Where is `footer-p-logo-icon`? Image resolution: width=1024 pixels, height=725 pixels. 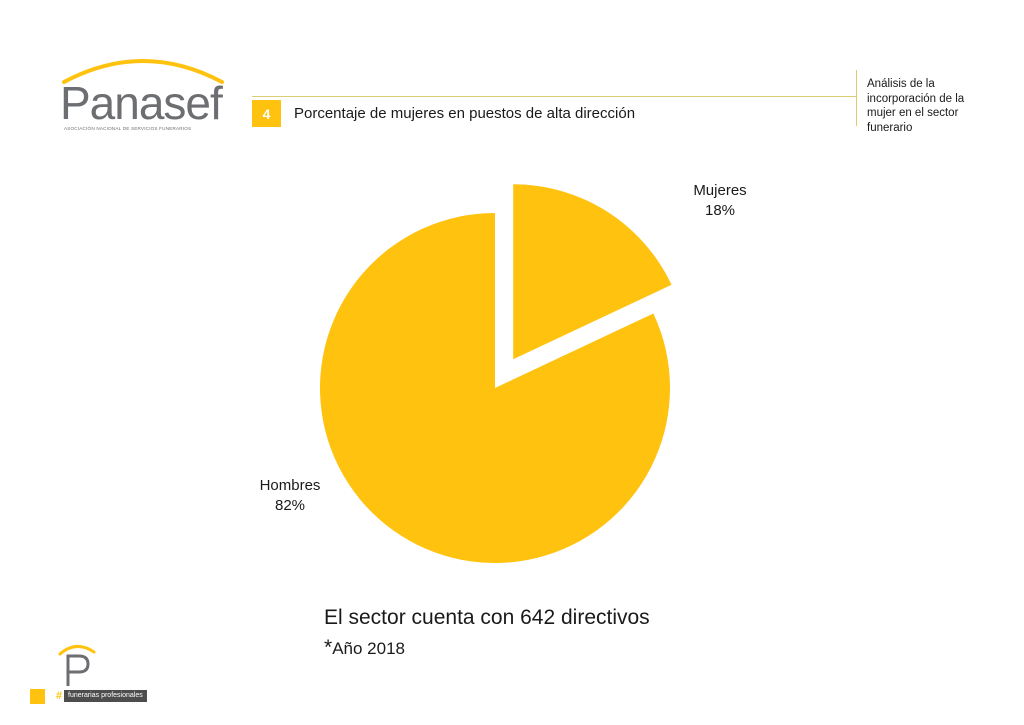
footer-p-logo-icon is located at coordinates (77, 665).